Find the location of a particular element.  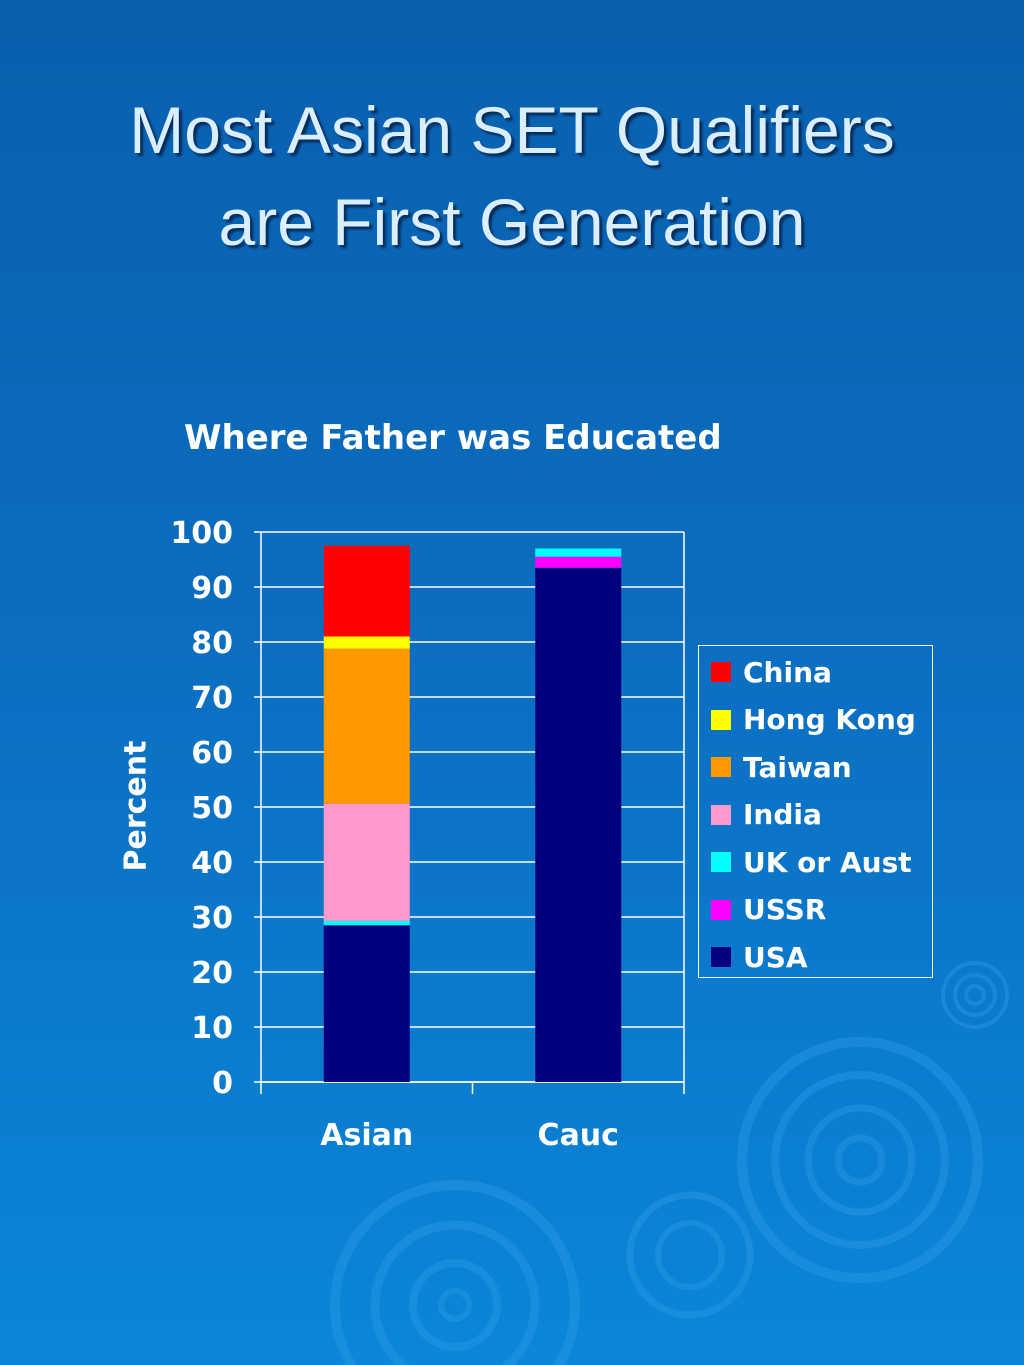

slide-title-line-1: Most Asian SET Qualifiers is located at coordinates (512, 130).